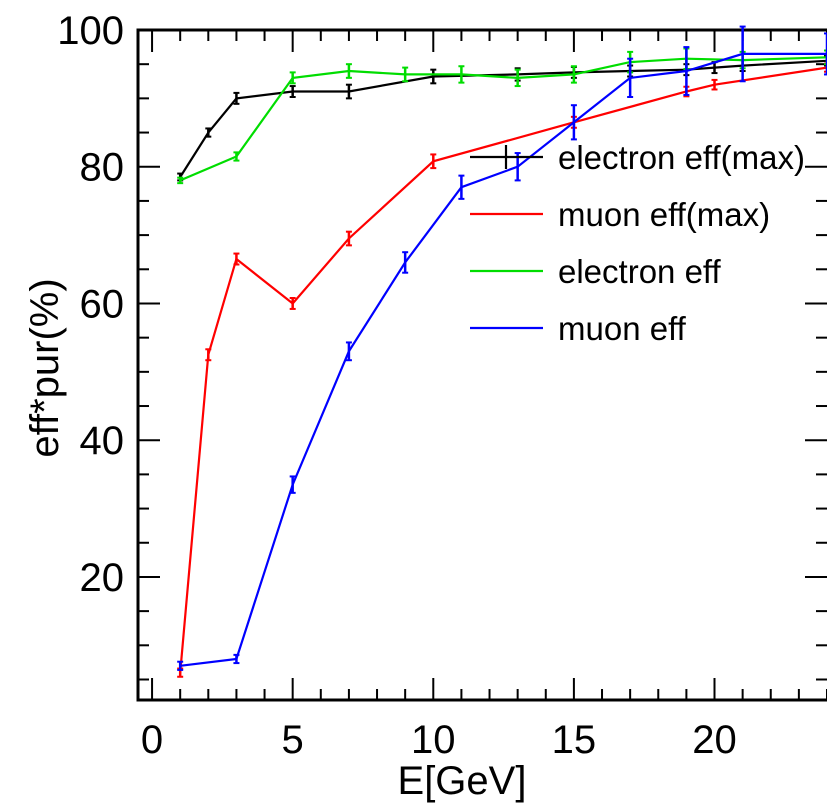 This screenshot has width=827, height=807. Describe the element at coordinates (664, 214) in the screenshot. I see `legend-label: muon eff(max)` at that location.